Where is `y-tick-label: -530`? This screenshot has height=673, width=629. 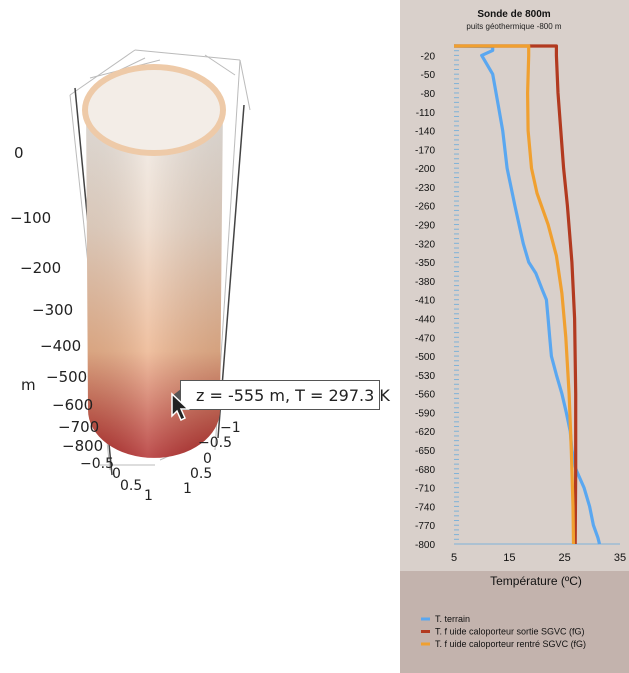
y-tick-label: -530 is located at coordinates (425, 376).